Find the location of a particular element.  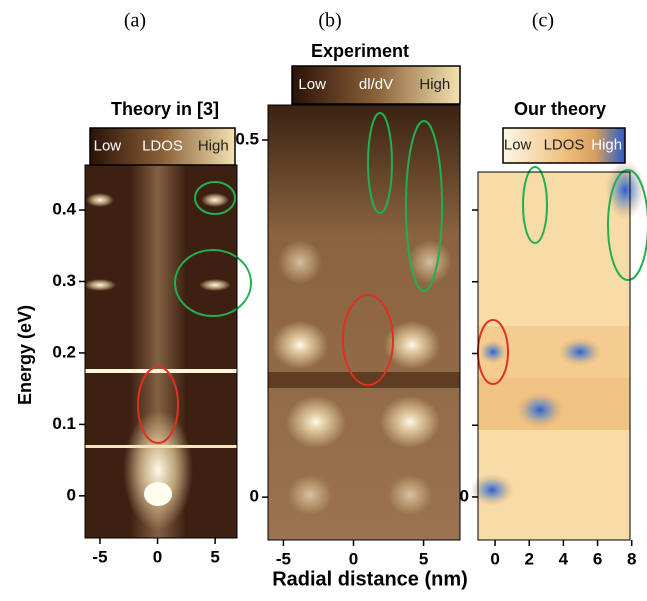

y-tick-label: 0.4 is located at coordinates (64, 209).